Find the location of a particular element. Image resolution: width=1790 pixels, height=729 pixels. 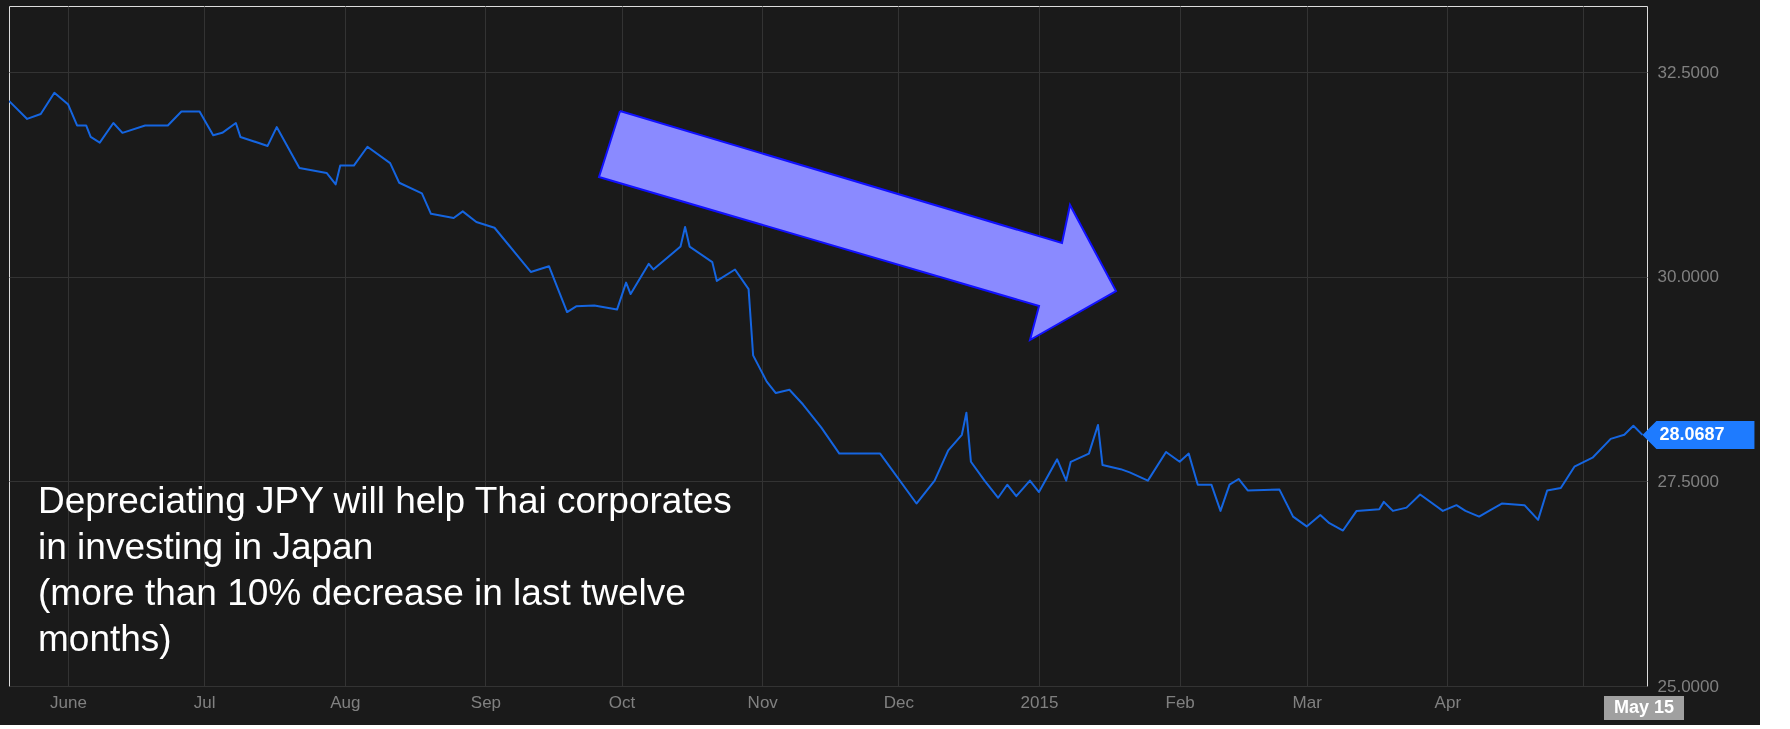

y-tick-label: 30.0000 is located at coordinates (1688, 277).